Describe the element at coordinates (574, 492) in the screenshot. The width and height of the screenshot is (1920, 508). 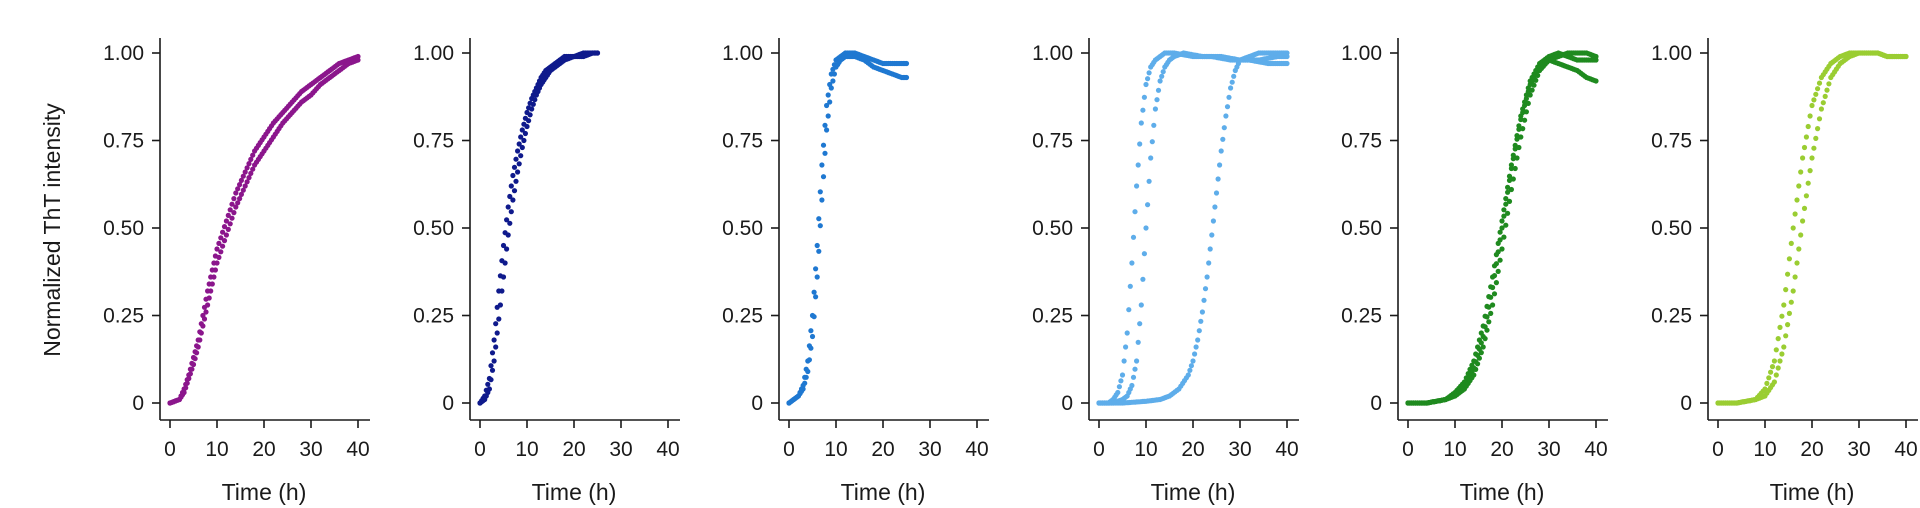
I see `x-axis-label: Time (h)` at that location.